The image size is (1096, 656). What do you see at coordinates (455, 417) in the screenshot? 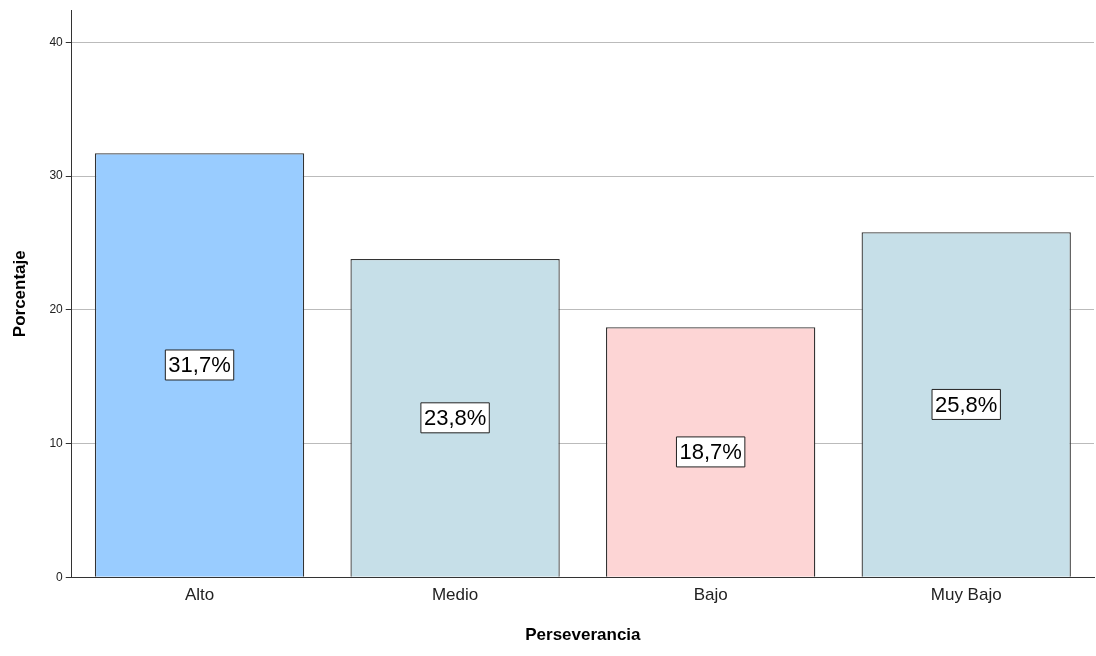
I see `data-label: 23,8%` at bounding box center [455, 417].